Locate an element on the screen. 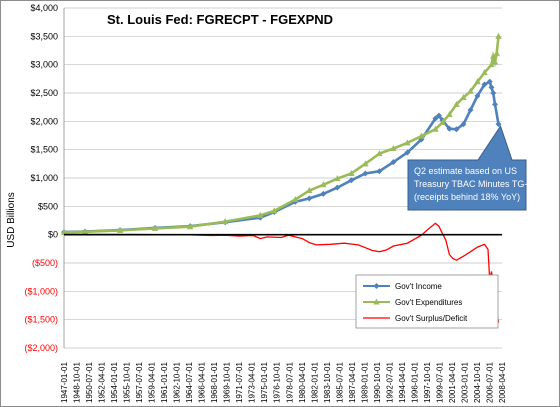  y-tick-label: $4,000 is located at coordinates (44, 8).